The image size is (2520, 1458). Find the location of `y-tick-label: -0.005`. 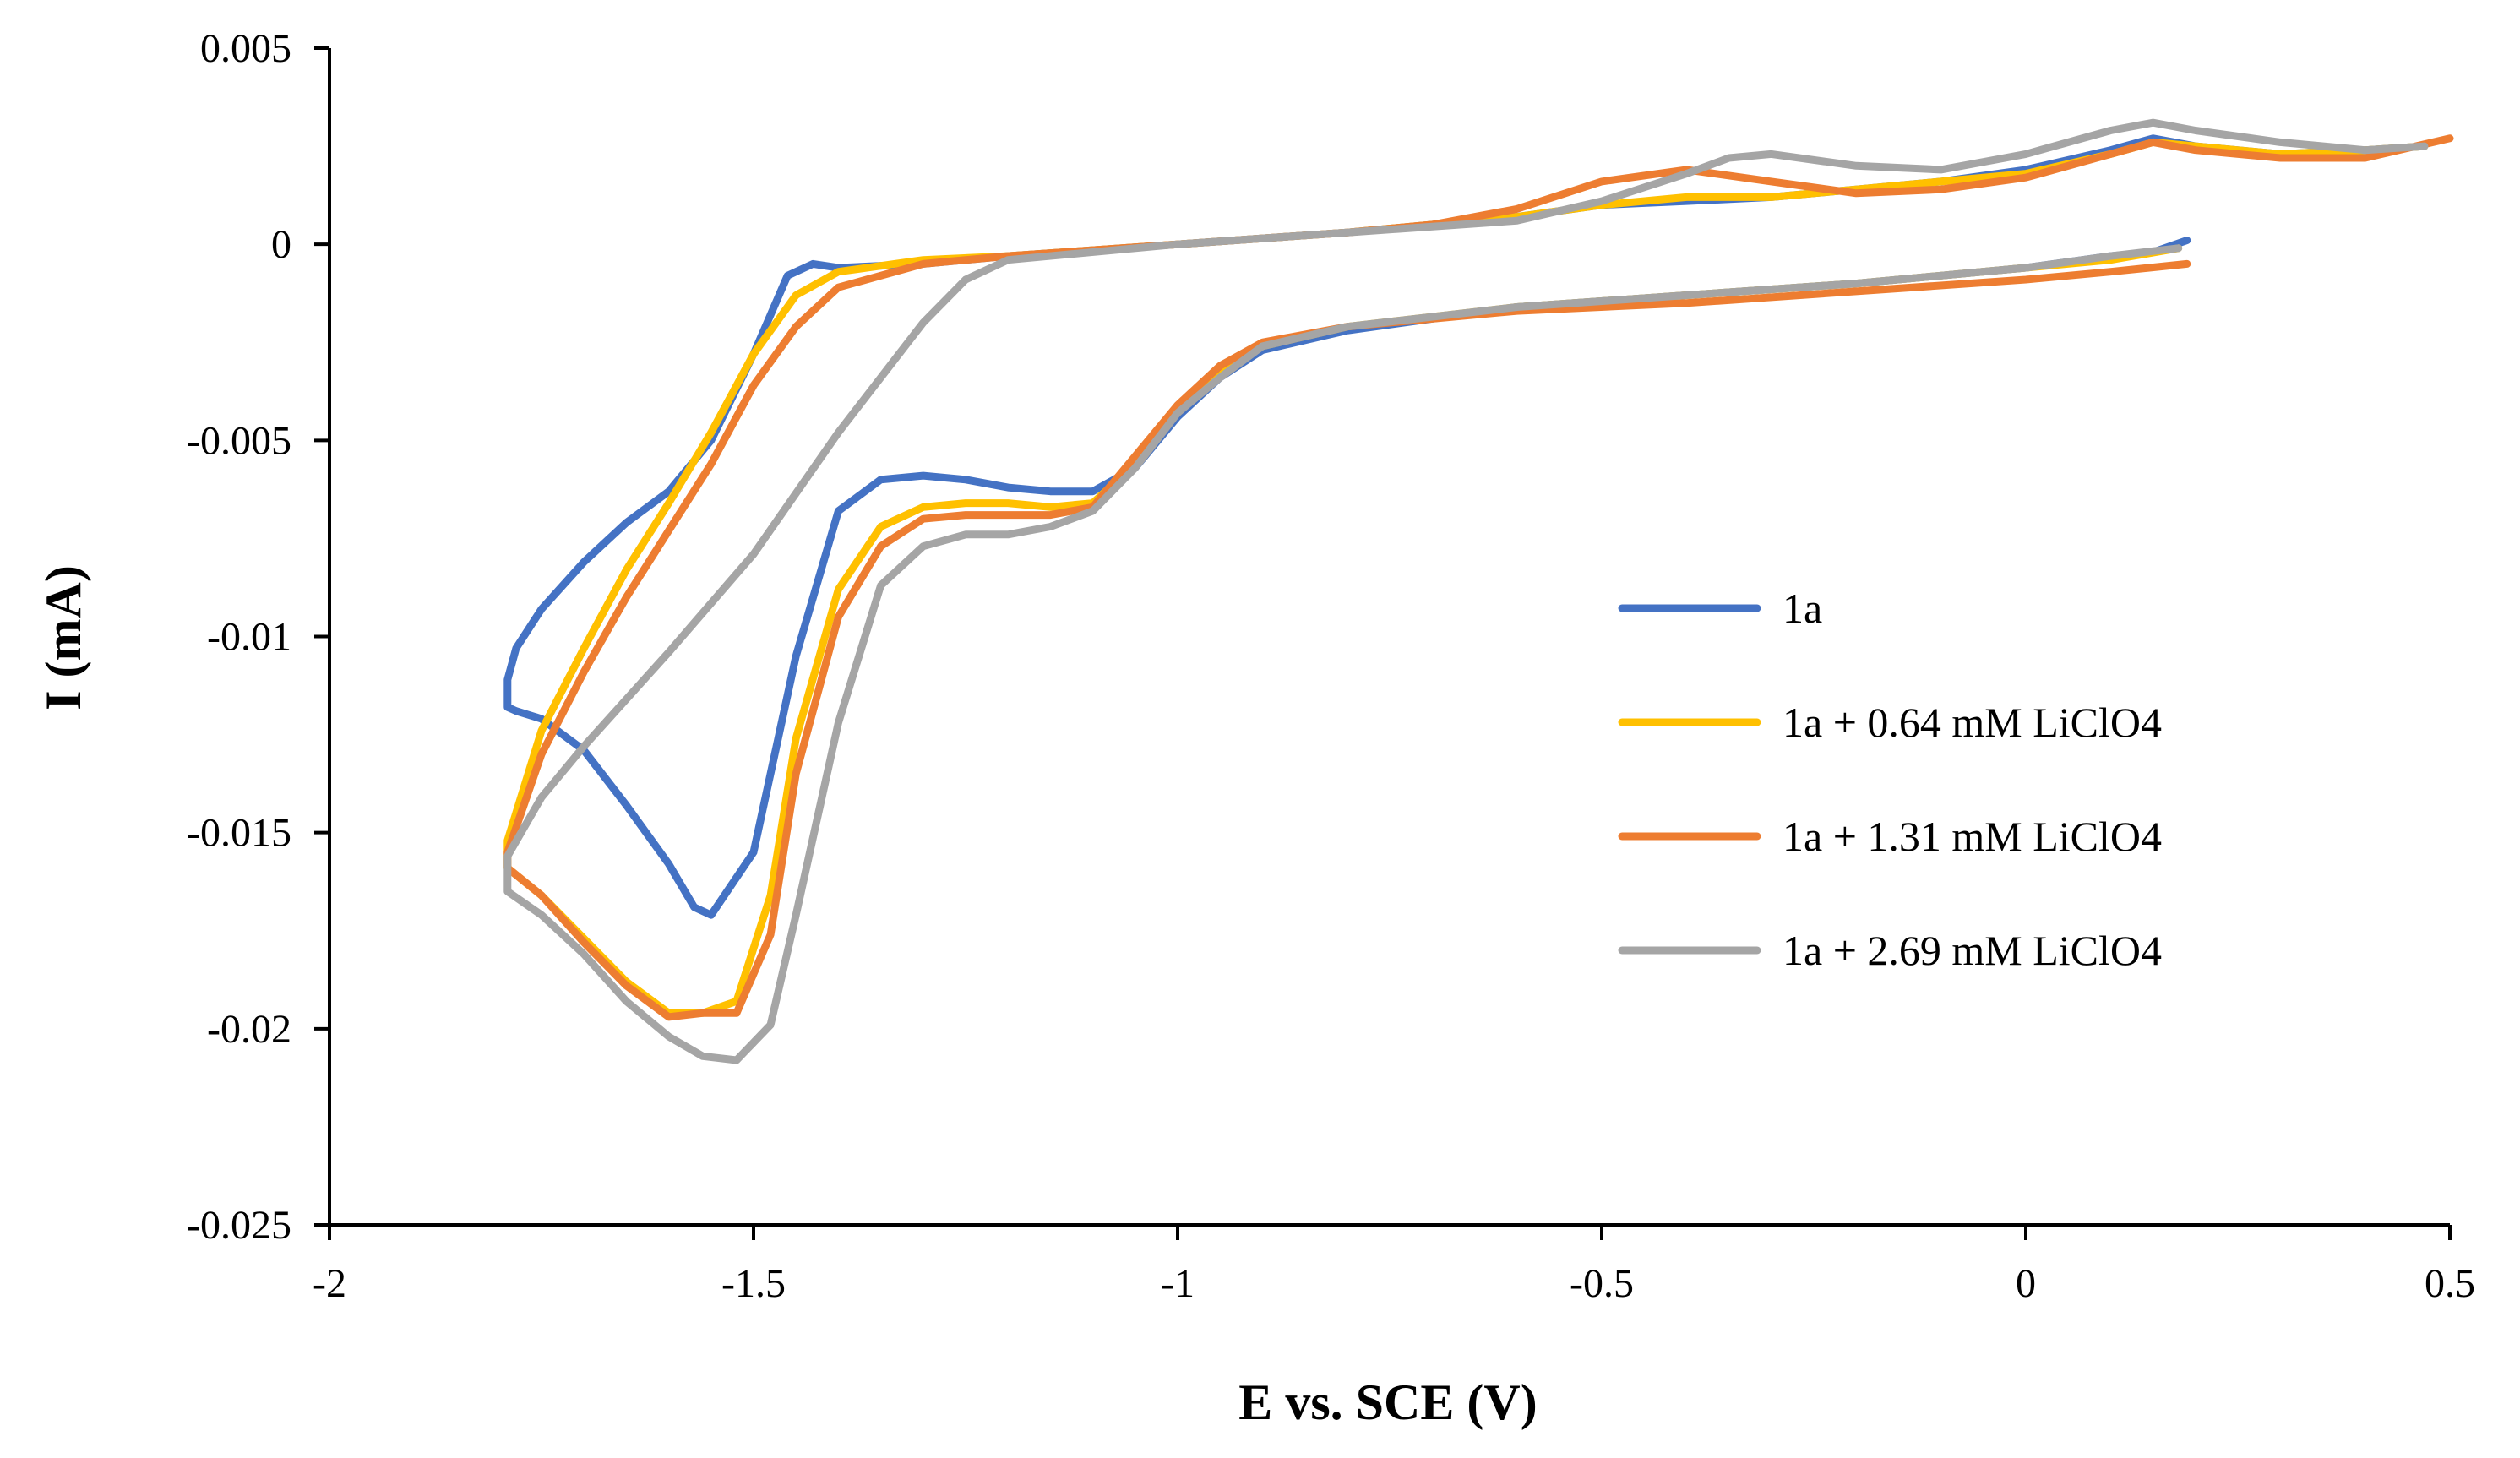

y-tick-label: -0.005 is located at coordinates (239, 441).